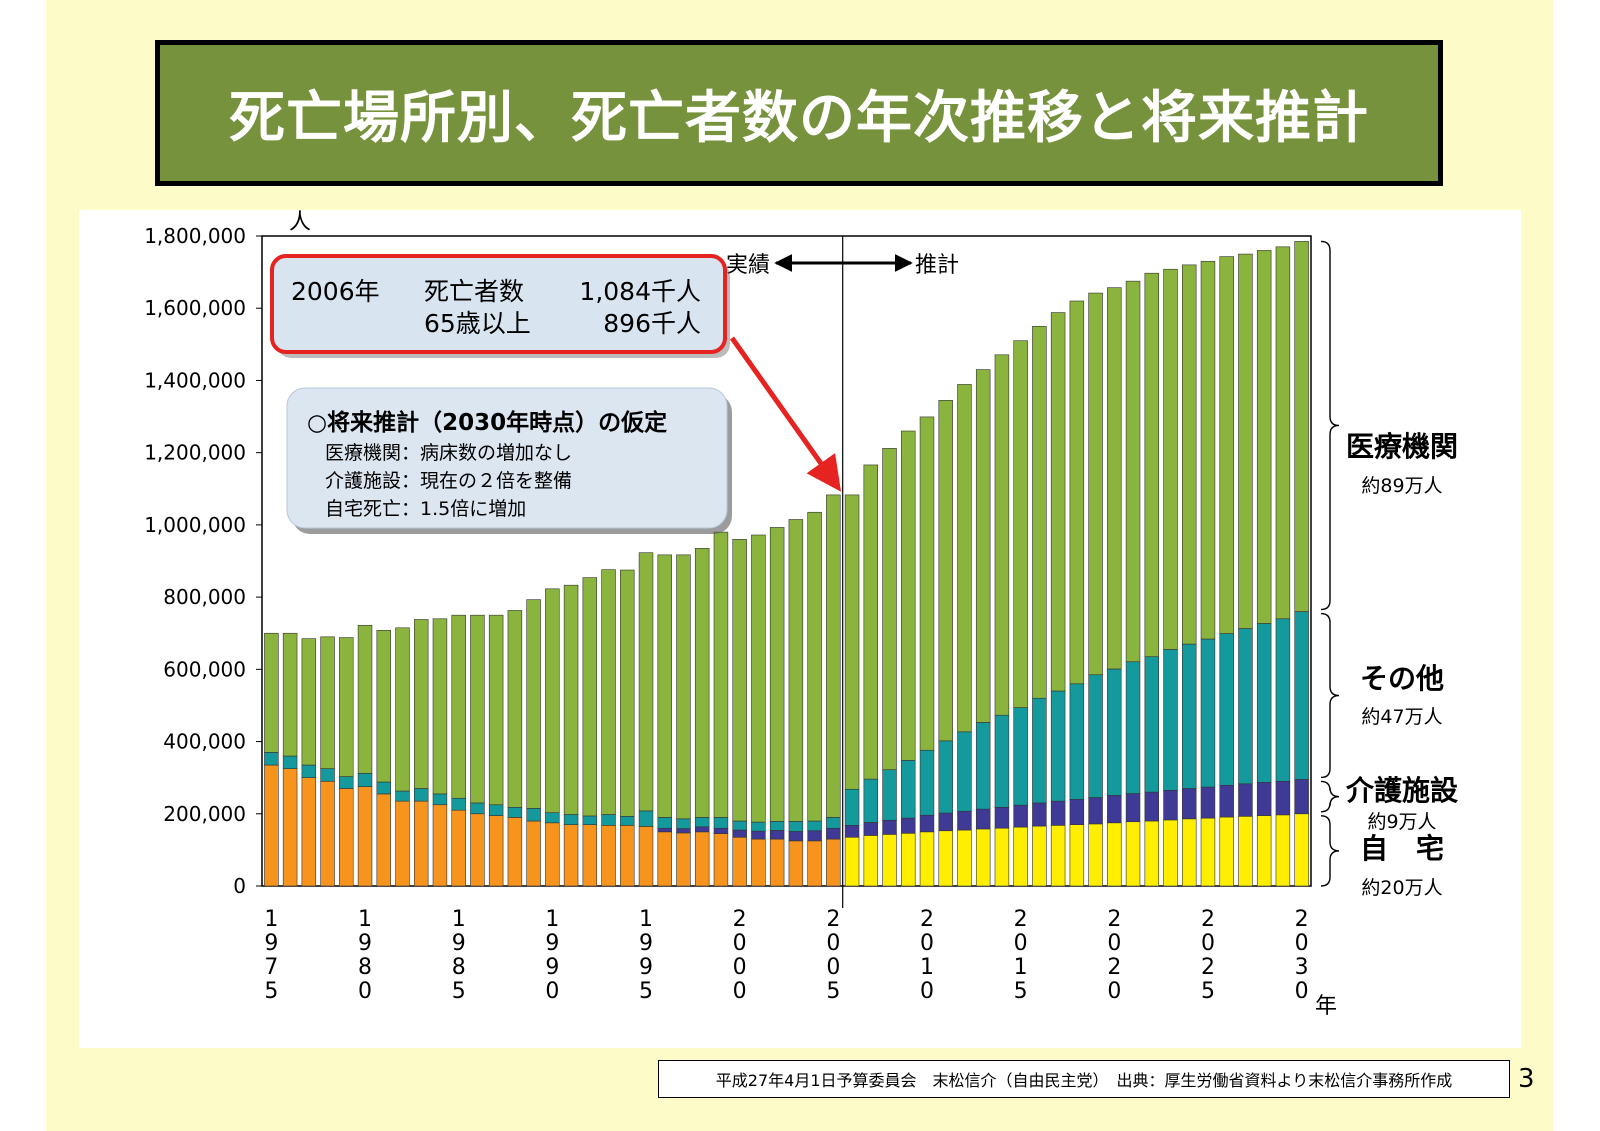 The width and height of the screenshot is (1600, 1131). Describe the element at coordinates (239, 886) in the screenshot. I see `y-tick-label: 0` at that location.